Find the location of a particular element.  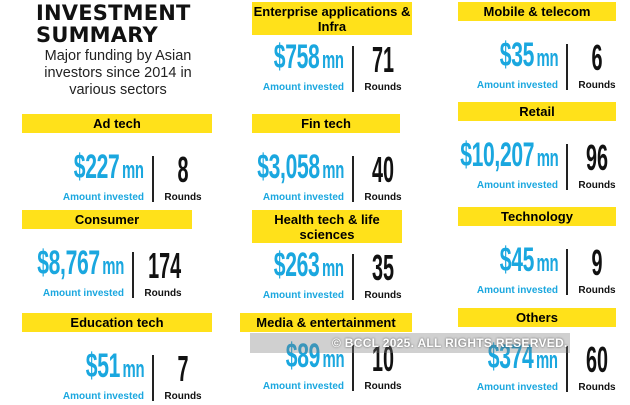

rounds-value: 9 is located at coordinates (597, 262).